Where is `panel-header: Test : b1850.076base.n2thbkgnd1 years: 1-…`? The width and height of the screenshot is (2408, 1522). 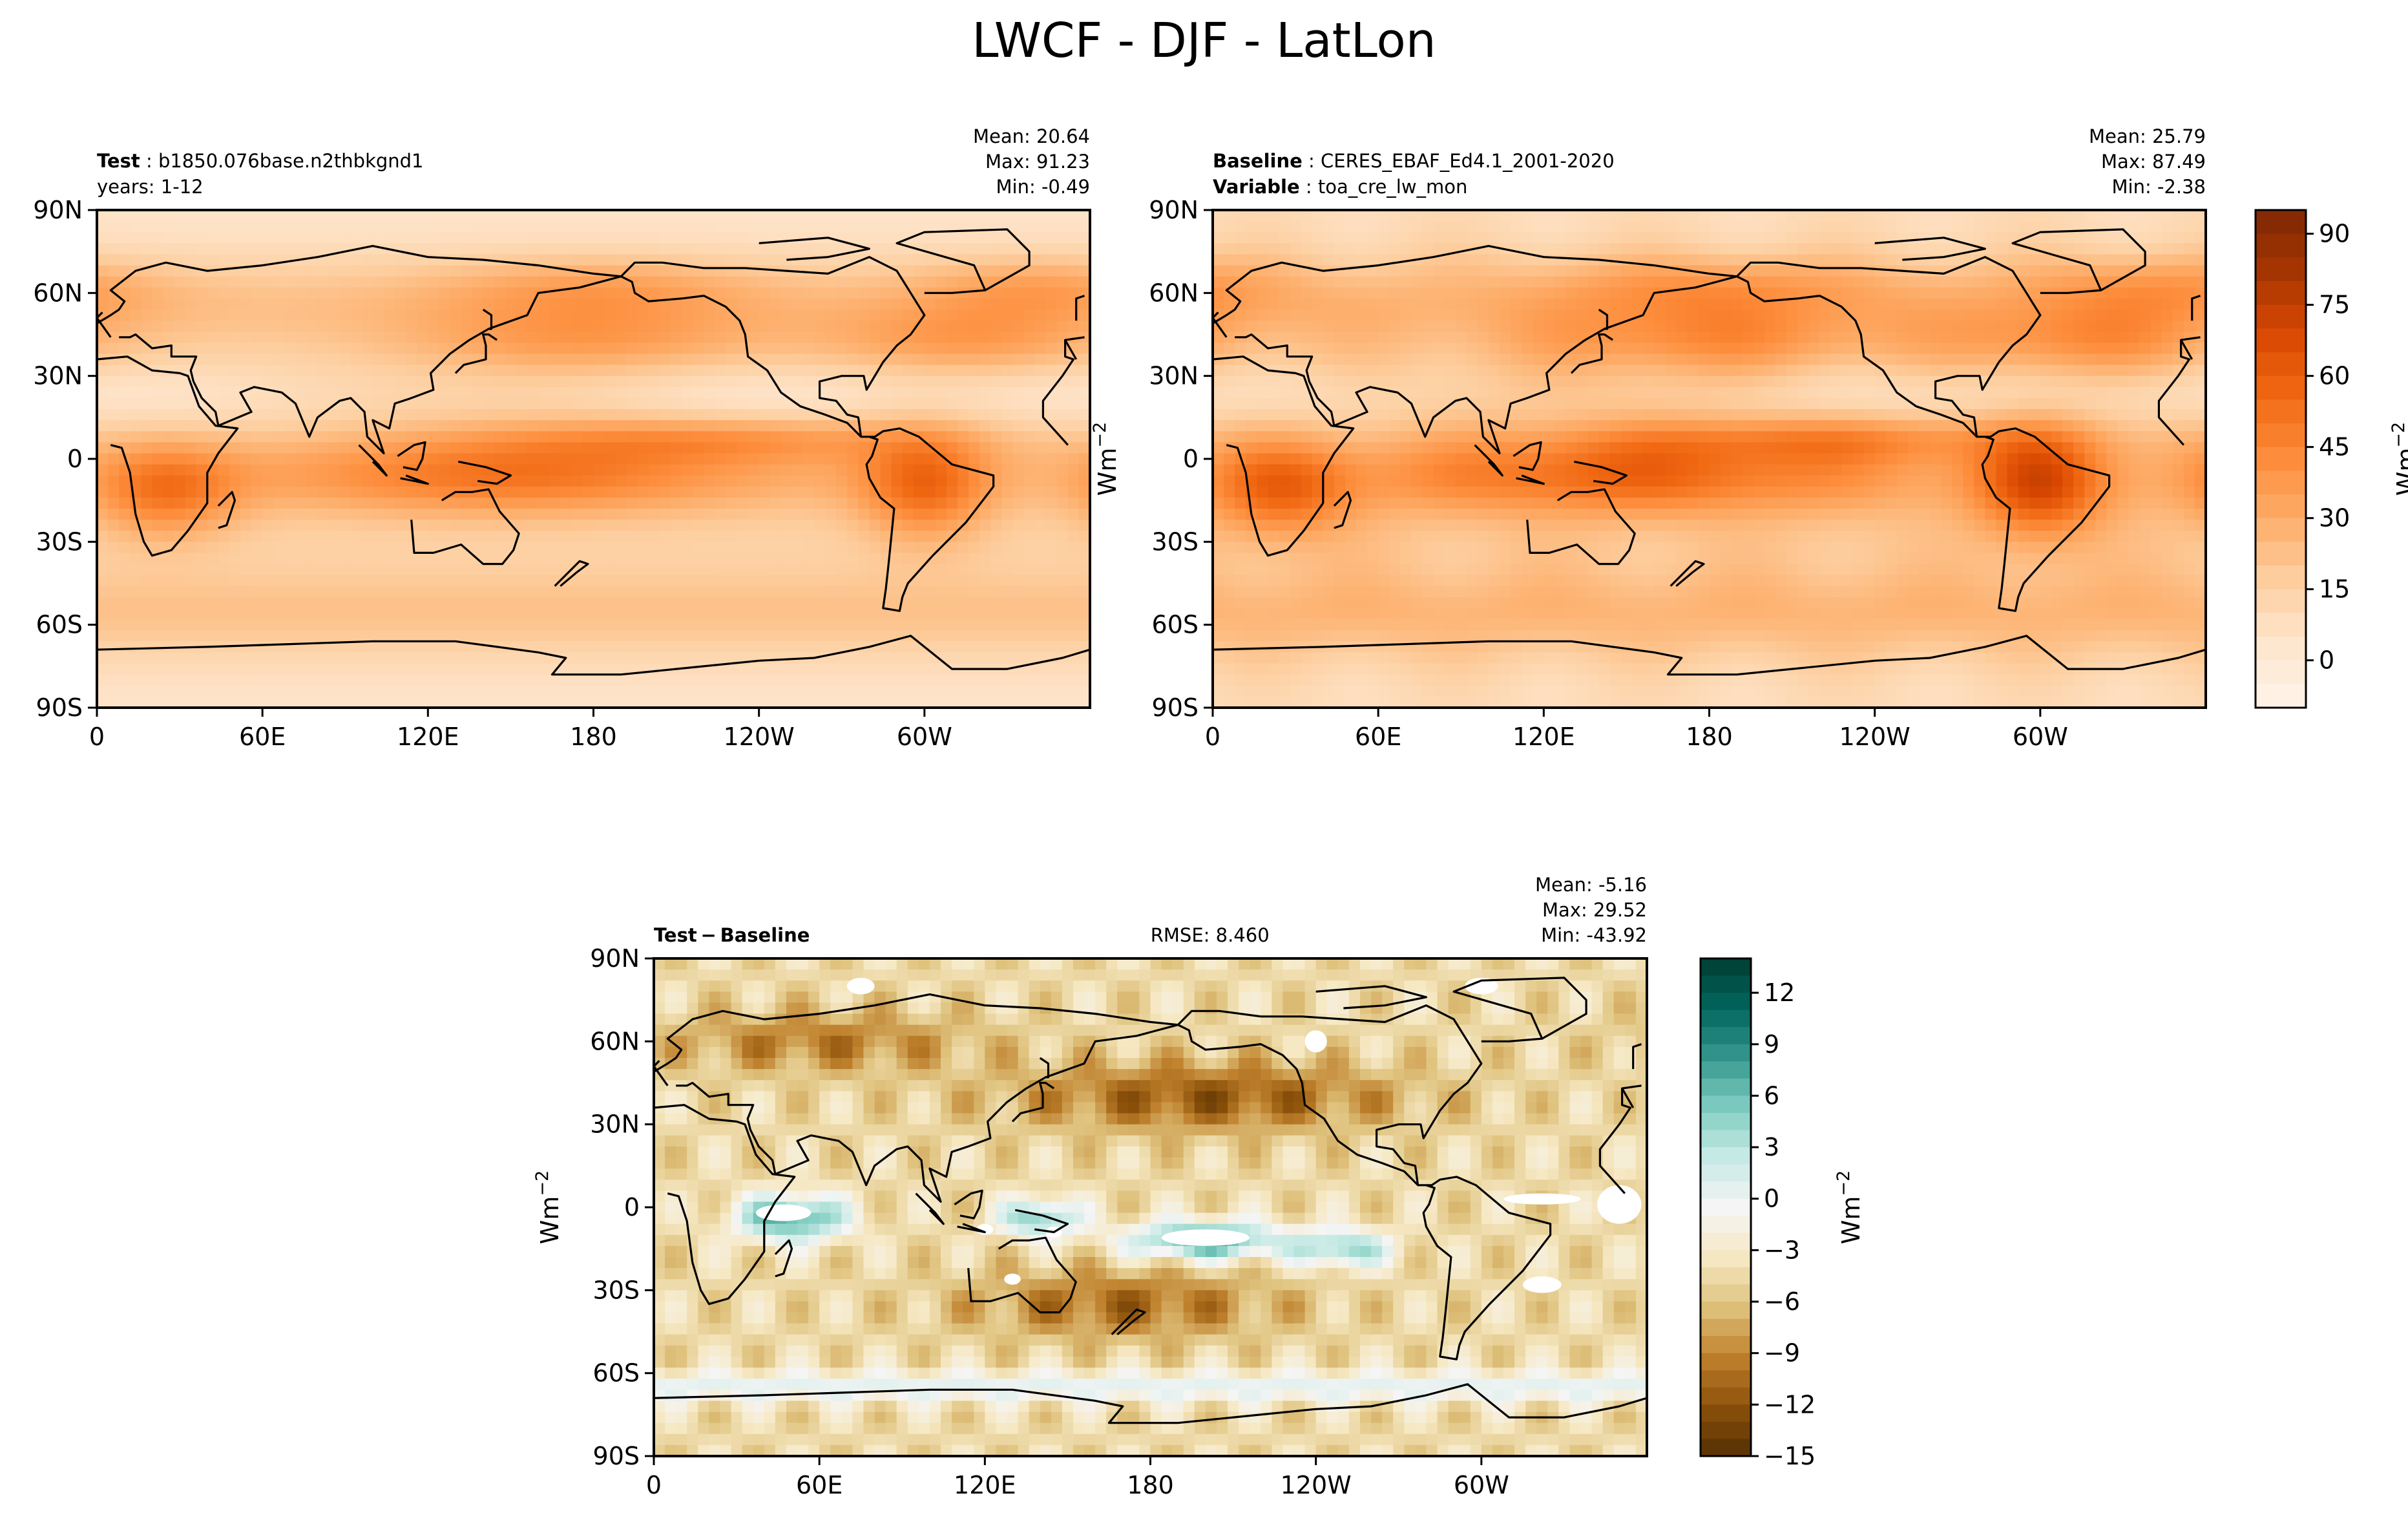
panel-header: Test : b1850.076base.n2thbkgnd1 years: 1-… is located at coordinates (593, 161).